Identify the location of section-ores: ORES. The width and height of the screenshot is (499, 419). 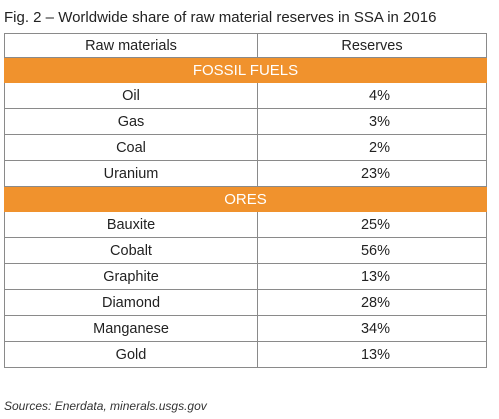
(245, 199).